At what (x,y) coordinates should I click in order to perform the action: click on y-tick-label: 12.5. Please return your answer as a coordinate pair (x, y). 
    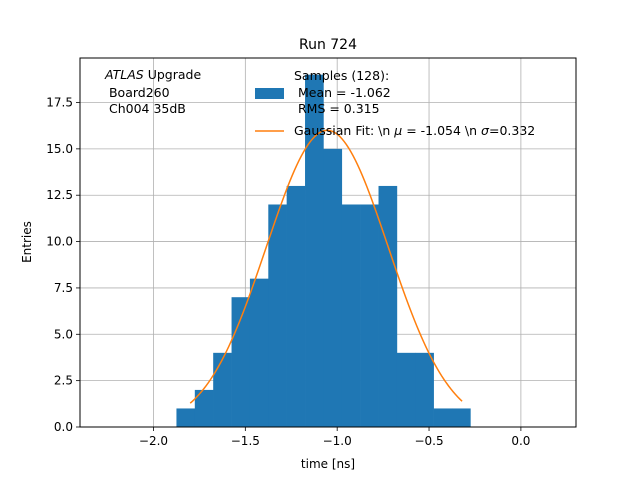
    Looking at the image, I should click on (59, 195).